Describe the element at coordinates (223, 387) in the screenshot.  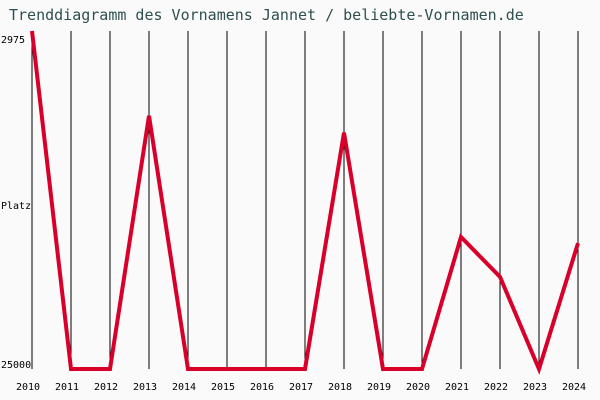
I see `x-tick-label: 2015` at that location.